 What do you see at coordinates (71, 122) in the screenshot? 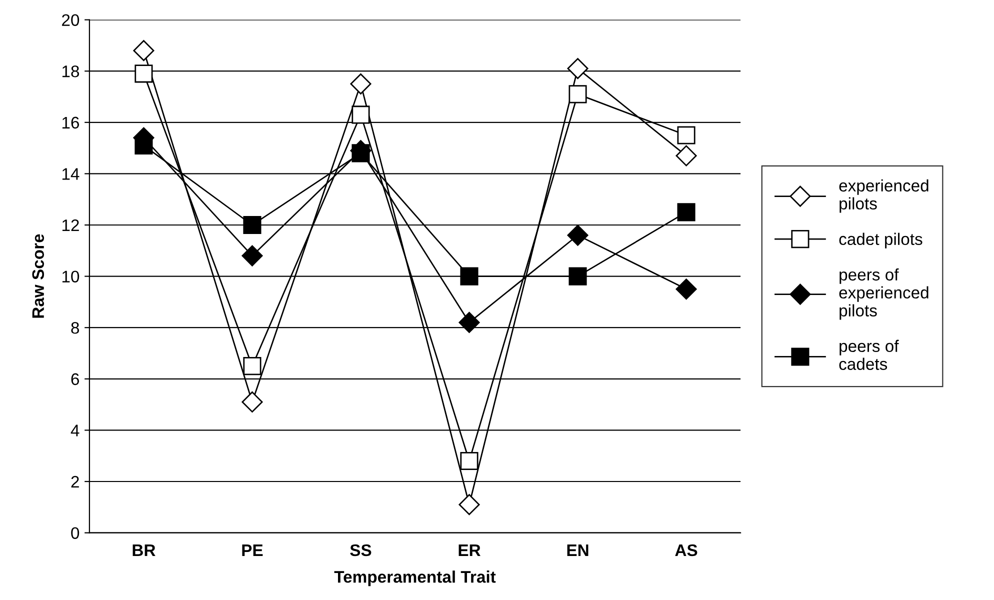
I see `y-tick-label: 16` at bounding box center [71, 122].